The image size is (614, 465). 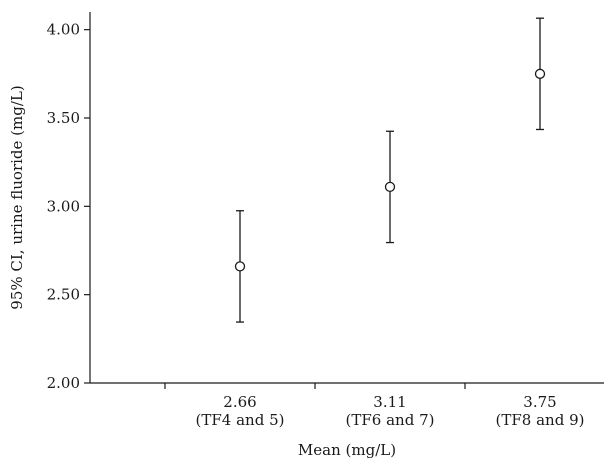 What do you see at coordinates (389, 402) in the screenshot?
I see `x-tick-label-value: 3.11` at bounding box center [389, 402].